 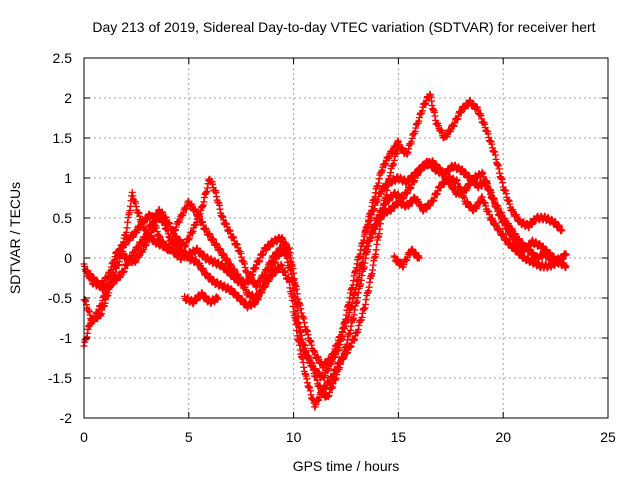 I want to click on y-axis-title: SDTVAR / TECUs, so click(x=15, y=238).